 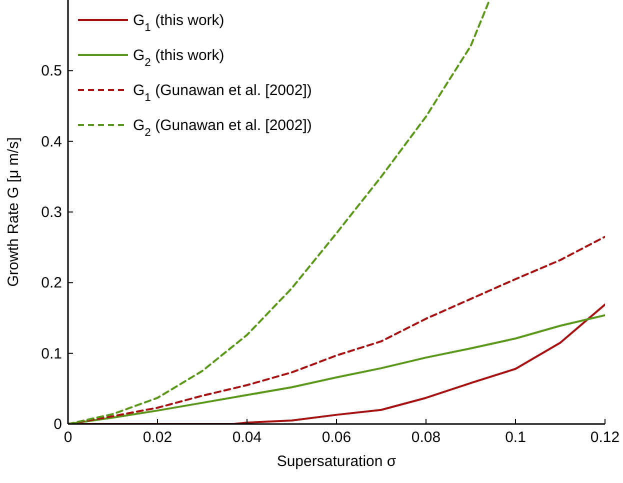 I want to click on x-tick-label: 0.02, so click(x=157, y=437).